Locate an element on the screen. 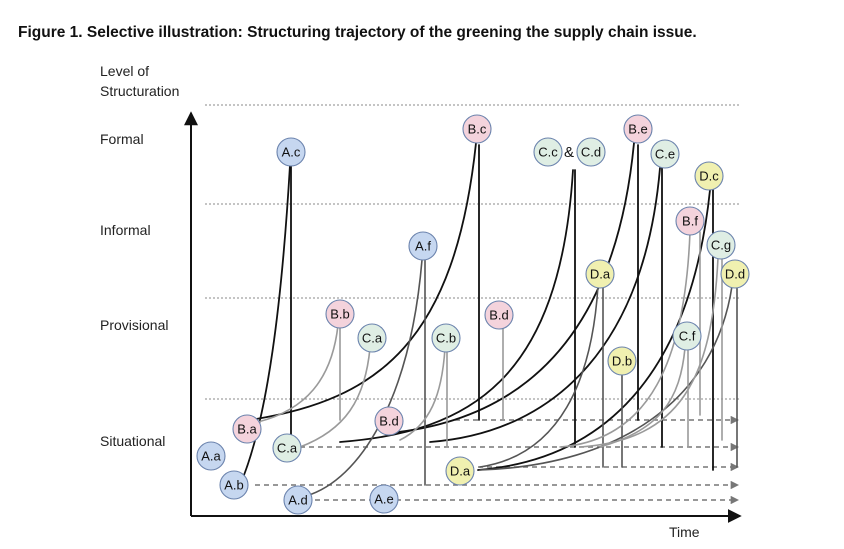  node-b-e: B.e is located at coordinates (638, 129).